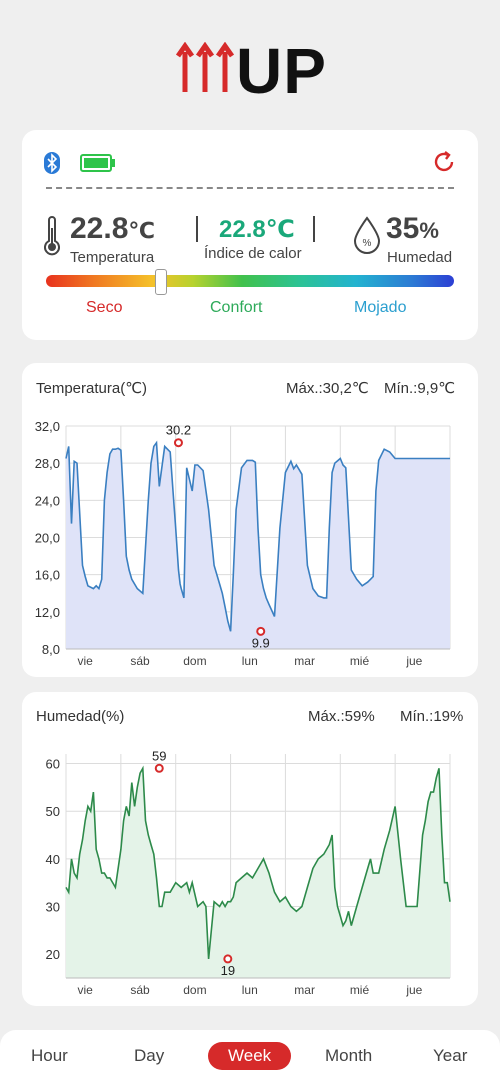 The width and height of the screenshot is (500, 1084). What do you see at coordinates (92, 388) in the screenshot?
I see `temperature-chart-title: Temperatura(℃)` at bounding box center [92, 388].